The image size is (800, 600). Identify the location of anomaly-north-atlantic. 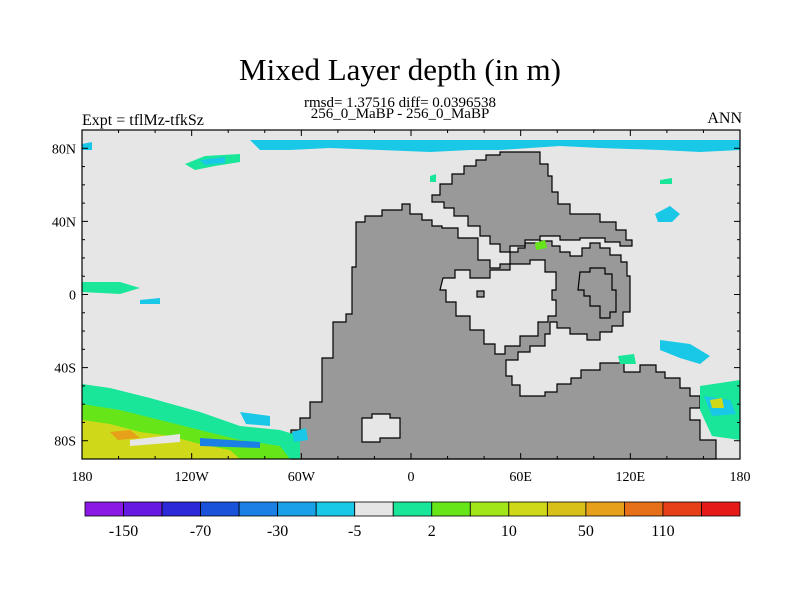
(667, 214).